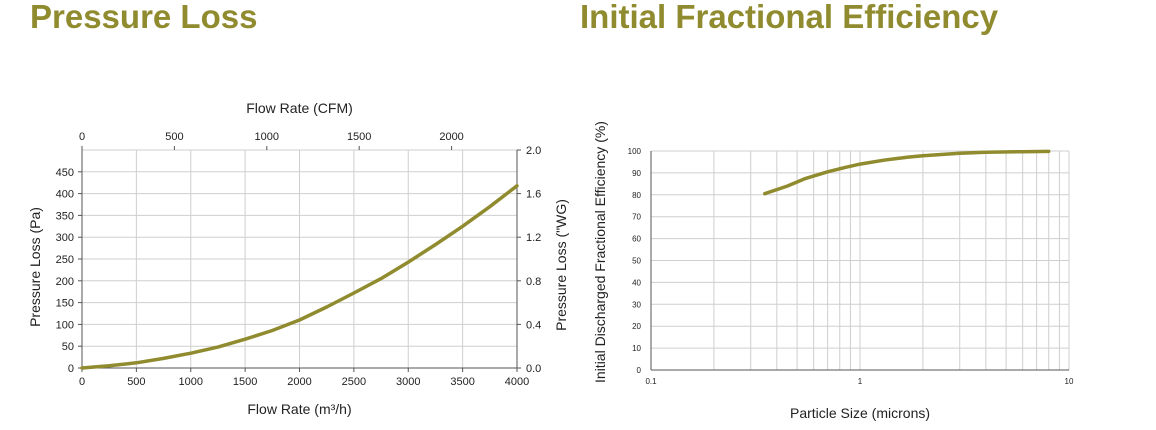  I want to click on pl-y-tick-label: 350, so click(65, 216).